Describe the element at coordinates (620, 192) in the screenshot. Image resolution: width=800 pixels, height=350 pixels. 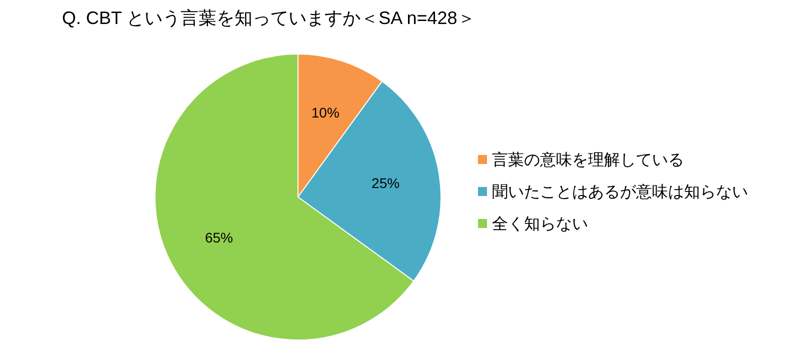
I see `legend-label: 聞いたことはあるが意味は知らない` at that location.